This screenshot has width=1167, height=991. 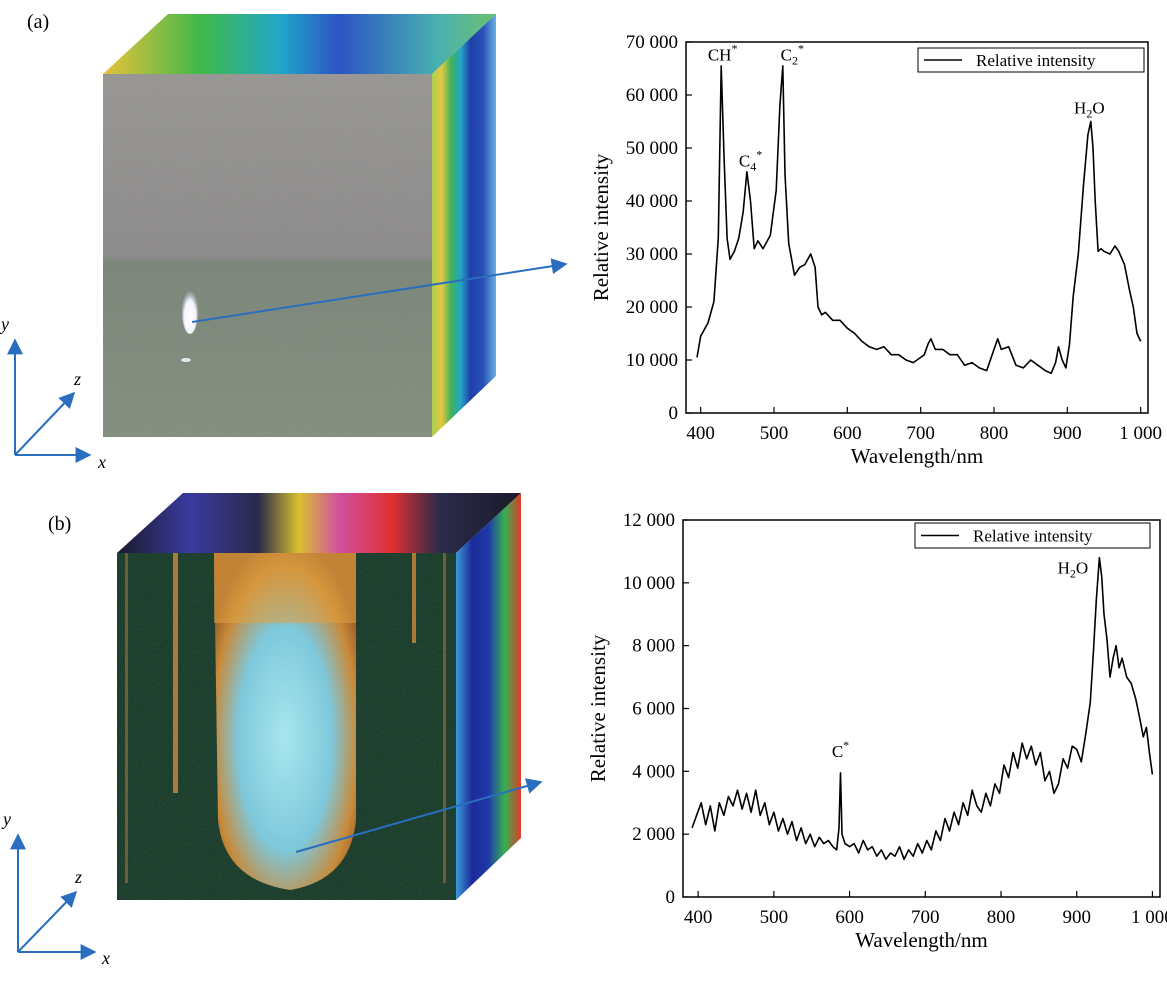 What do you see at coordinates (1067, 433) in the screenshot?
I see `chart-a-x-tick-label: 900` at bounding box center [1067, 433].